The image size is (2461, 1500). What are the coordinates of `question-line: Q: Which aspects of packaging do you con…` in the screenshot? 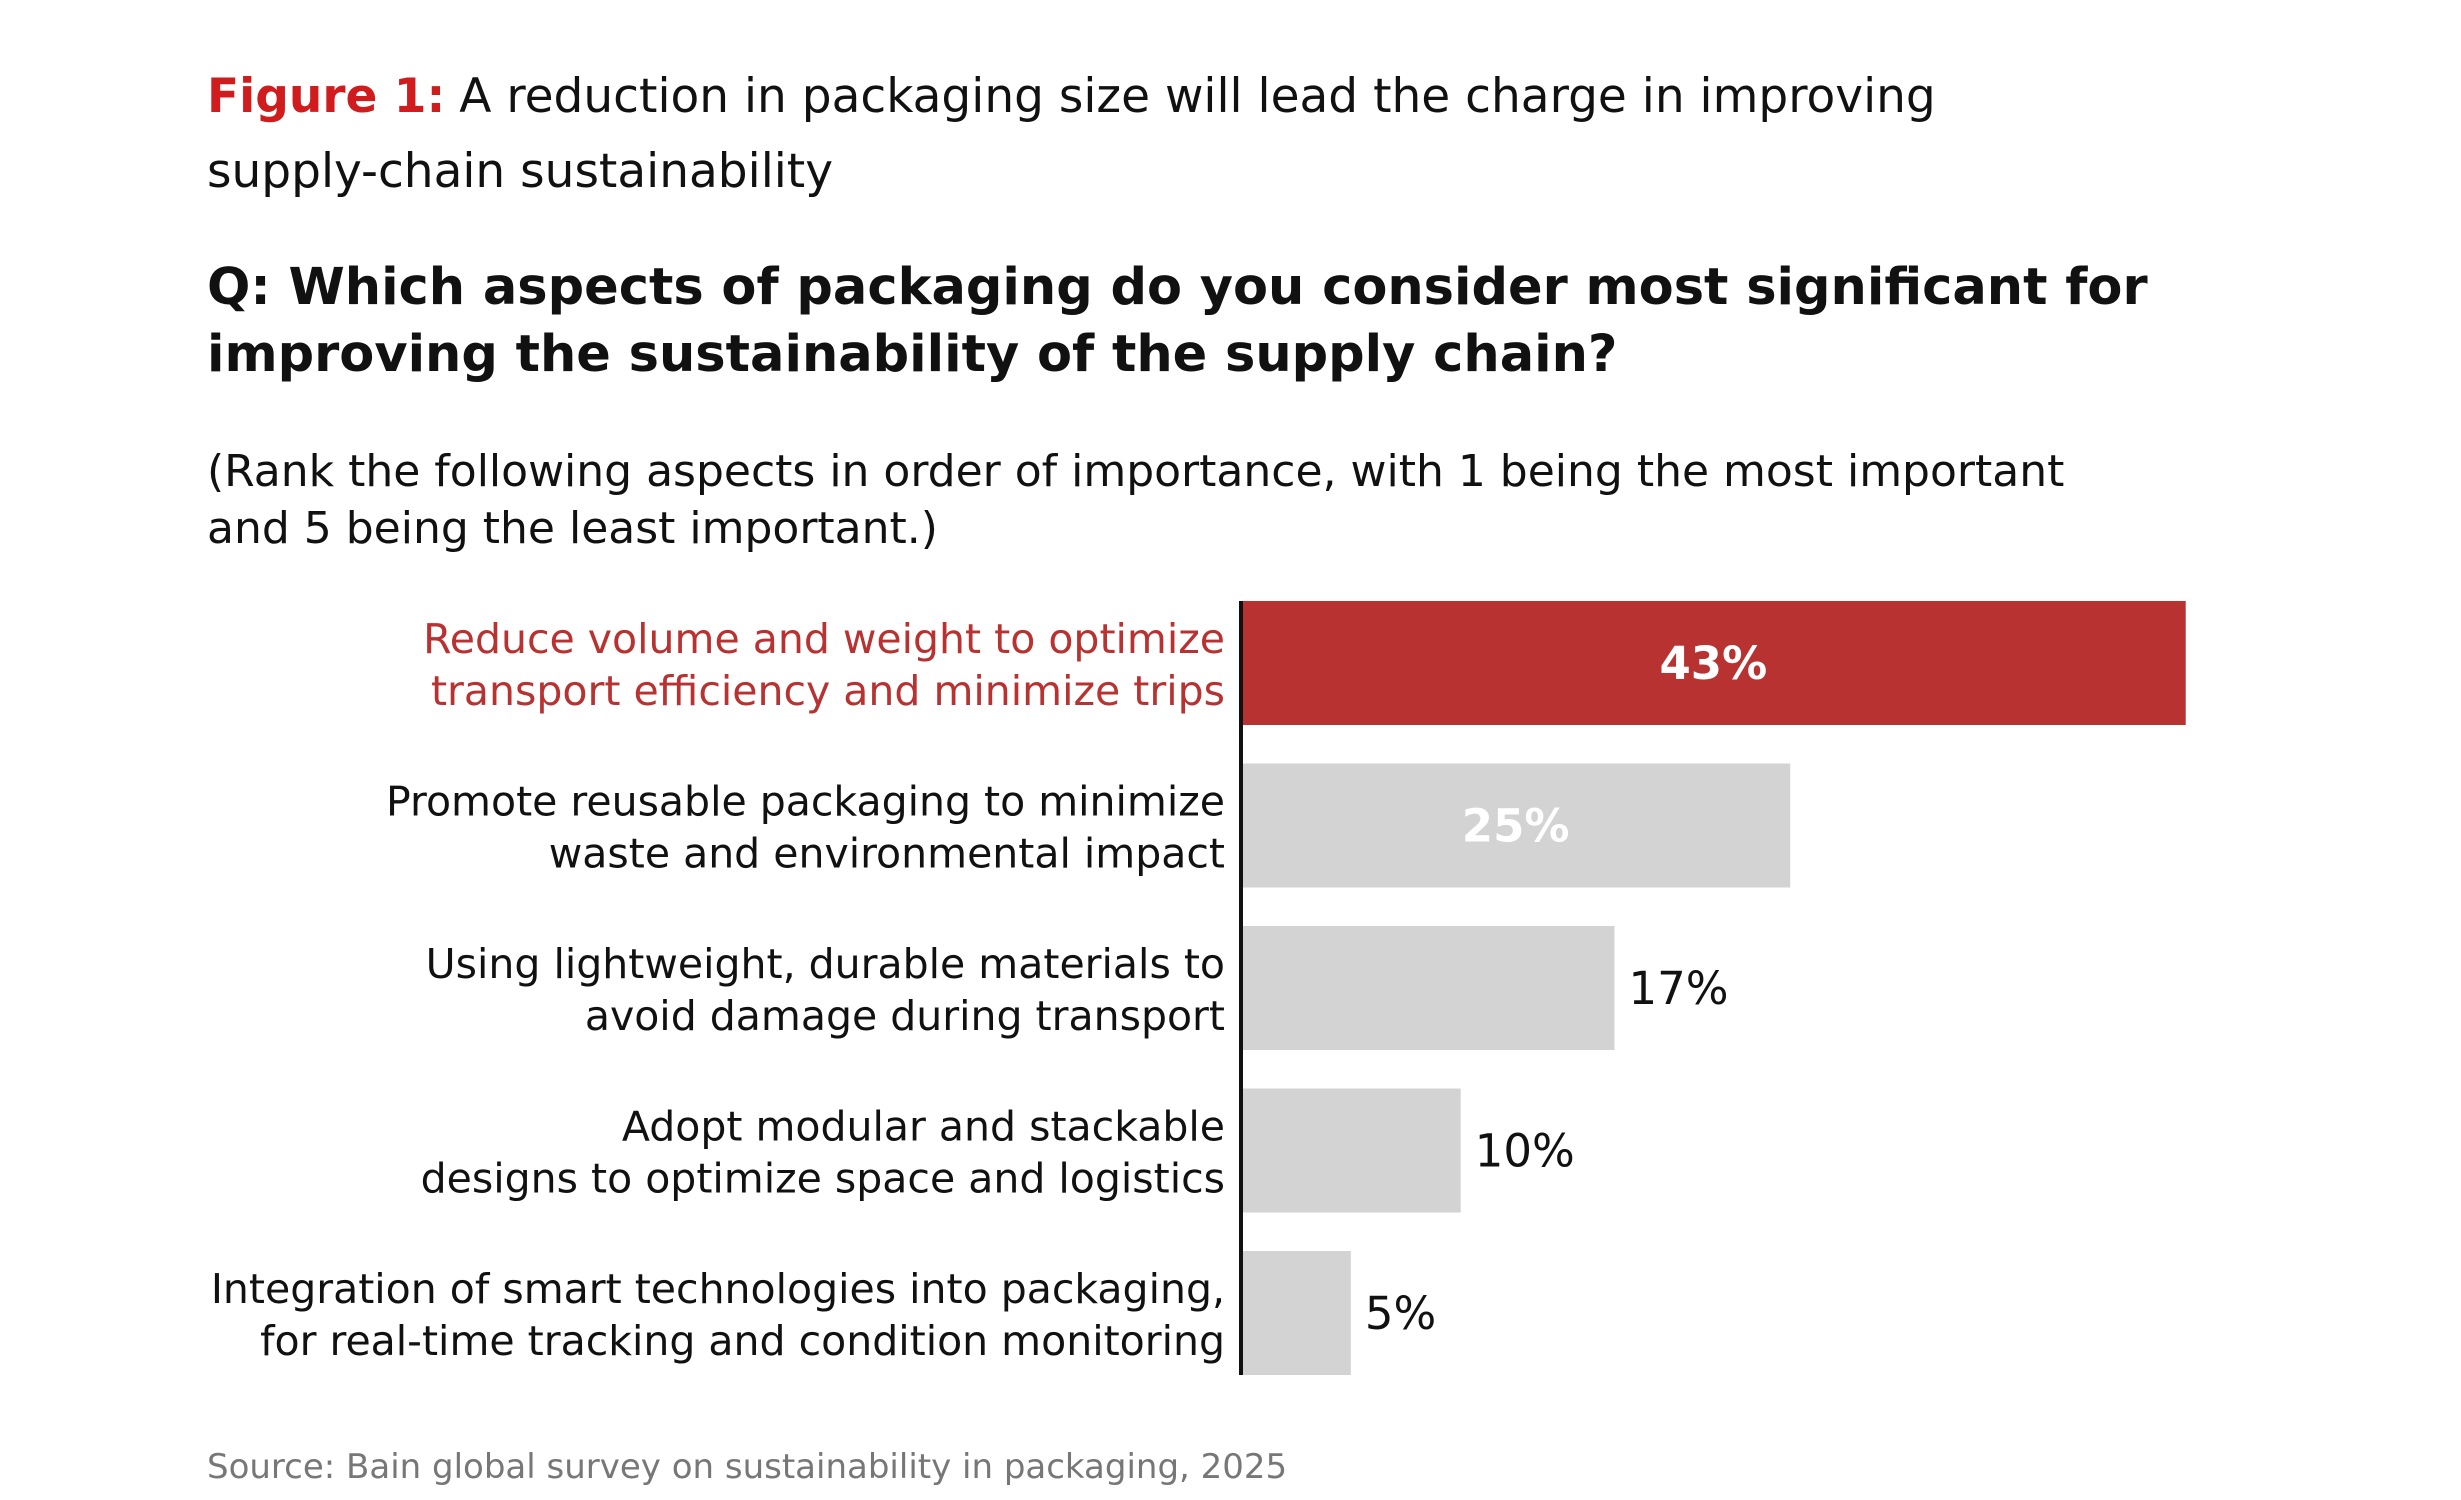 It's located at (1177, 287).